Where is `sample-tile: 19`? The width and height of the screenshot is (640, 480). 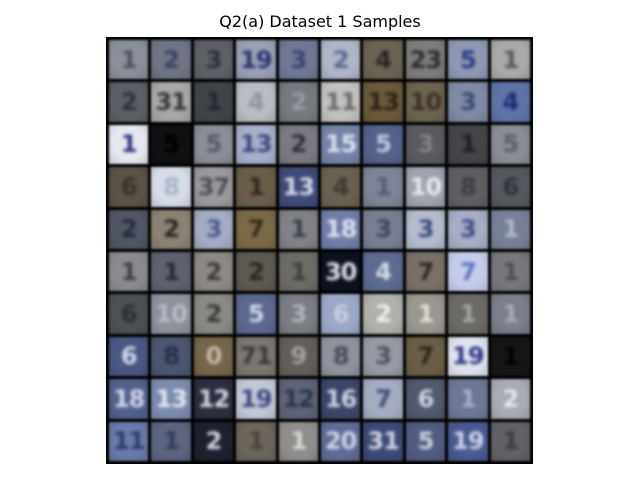 sample-tile: 19 is located at coordinates (468, 356).